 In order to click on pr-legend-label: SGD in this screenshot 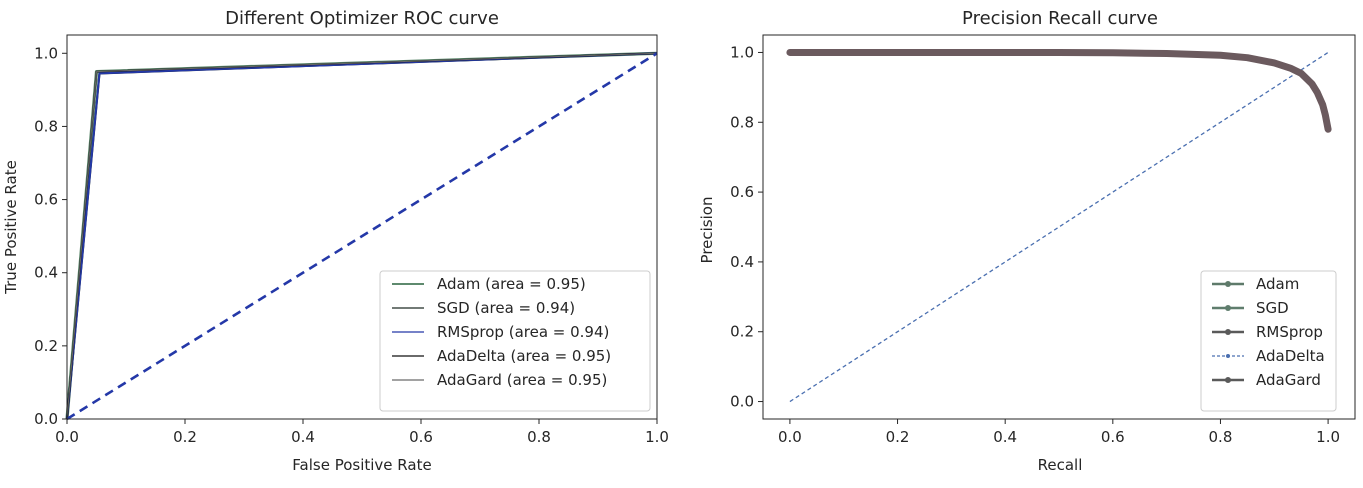, I will do `click(1272, 308)`.